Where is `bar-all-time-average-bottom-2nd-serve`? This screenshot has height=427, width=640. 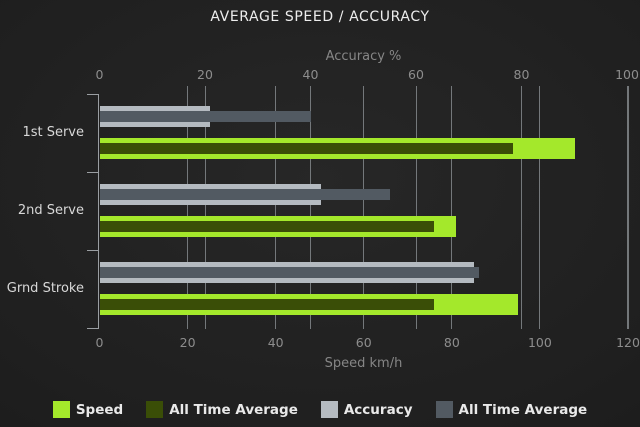
bar-all-time-average-bottom-2nd-serve is located at coordinates (267, 226).